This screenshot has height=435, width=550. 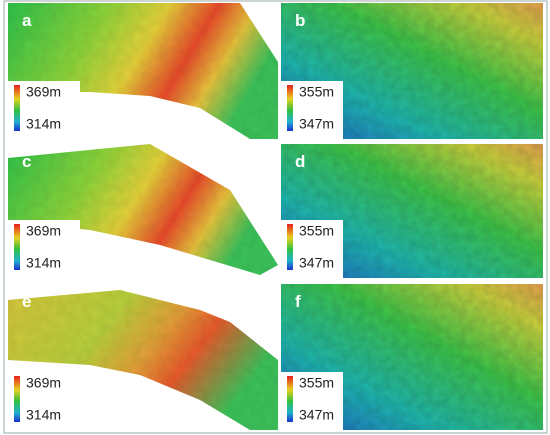 I want to click on panel-label: a, so click(x=27, y=20).